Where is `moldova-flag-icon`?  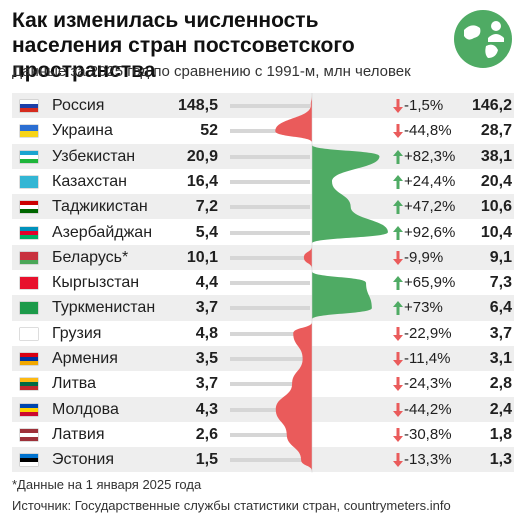 moldova-flag-icon is located at coordinates (29, 409).